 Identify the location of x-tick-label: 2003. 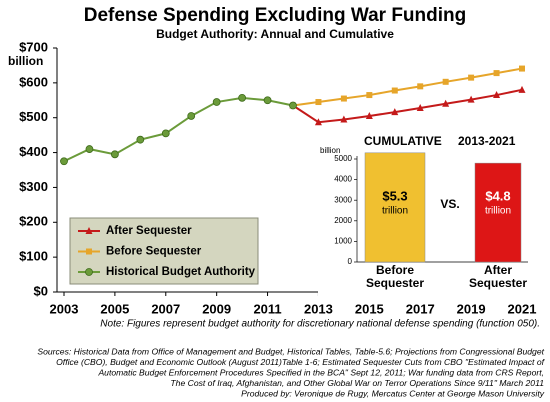
(64, 308).